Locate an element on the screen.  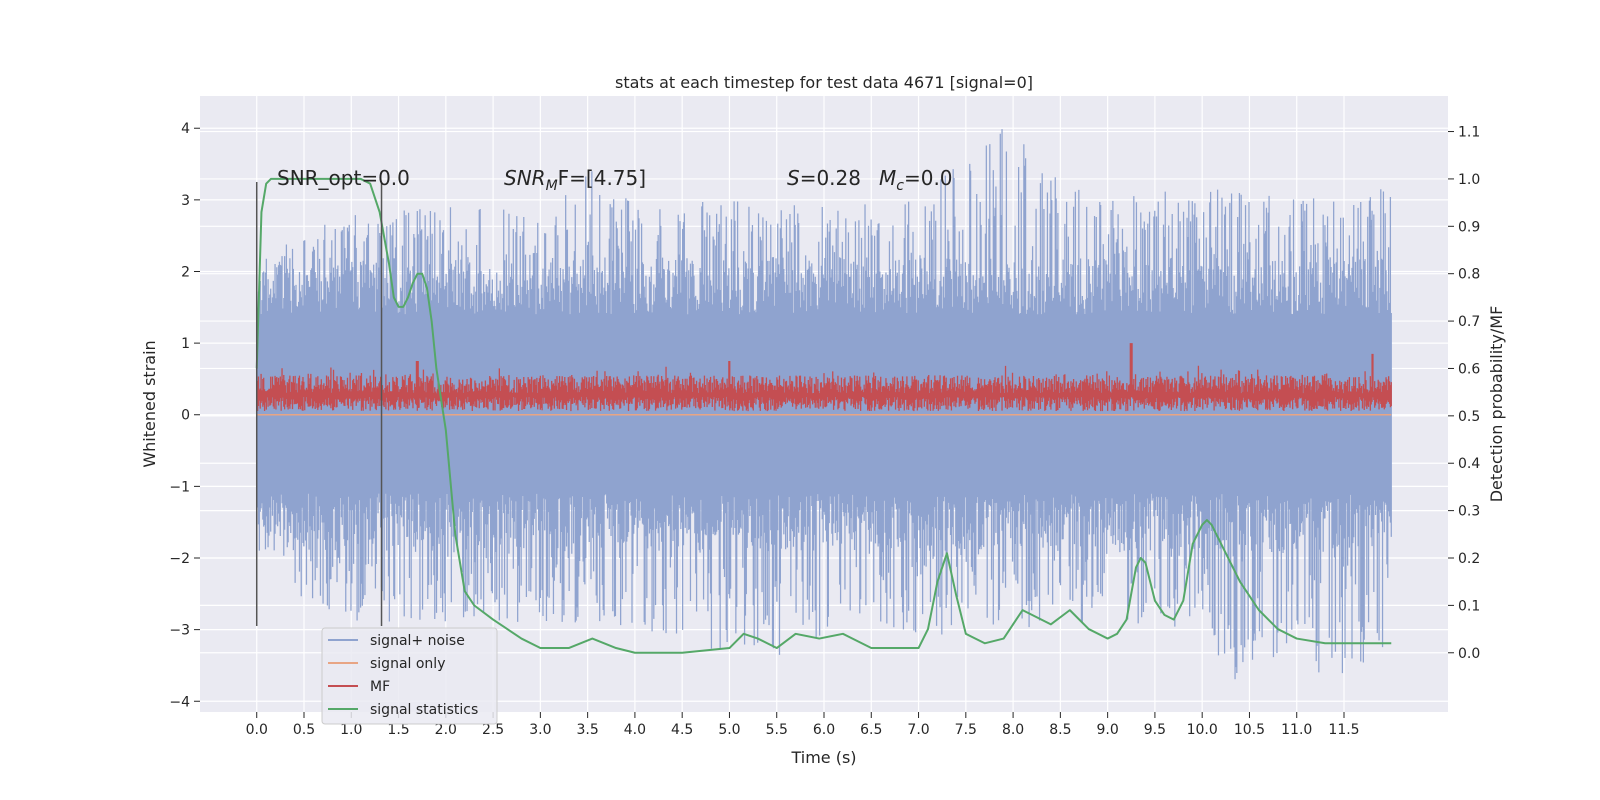
x-axis-label: Time (s) is located at coordinates (823, 757).